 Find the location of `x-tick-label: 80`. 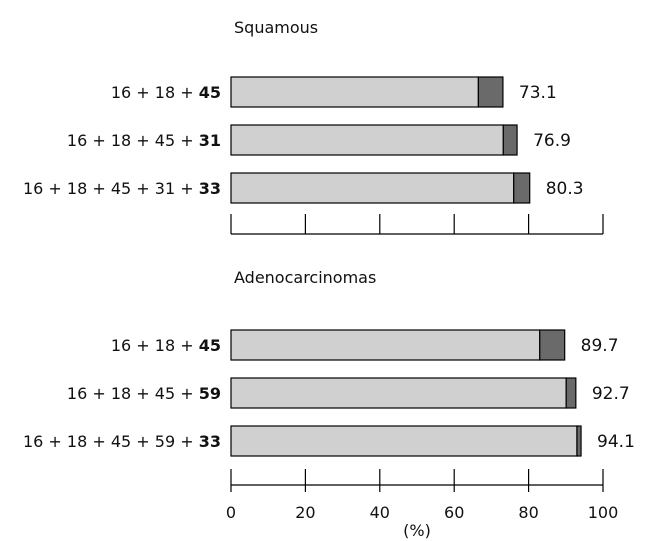

x-tick-label: 80 is located at coordinates (528, 512).